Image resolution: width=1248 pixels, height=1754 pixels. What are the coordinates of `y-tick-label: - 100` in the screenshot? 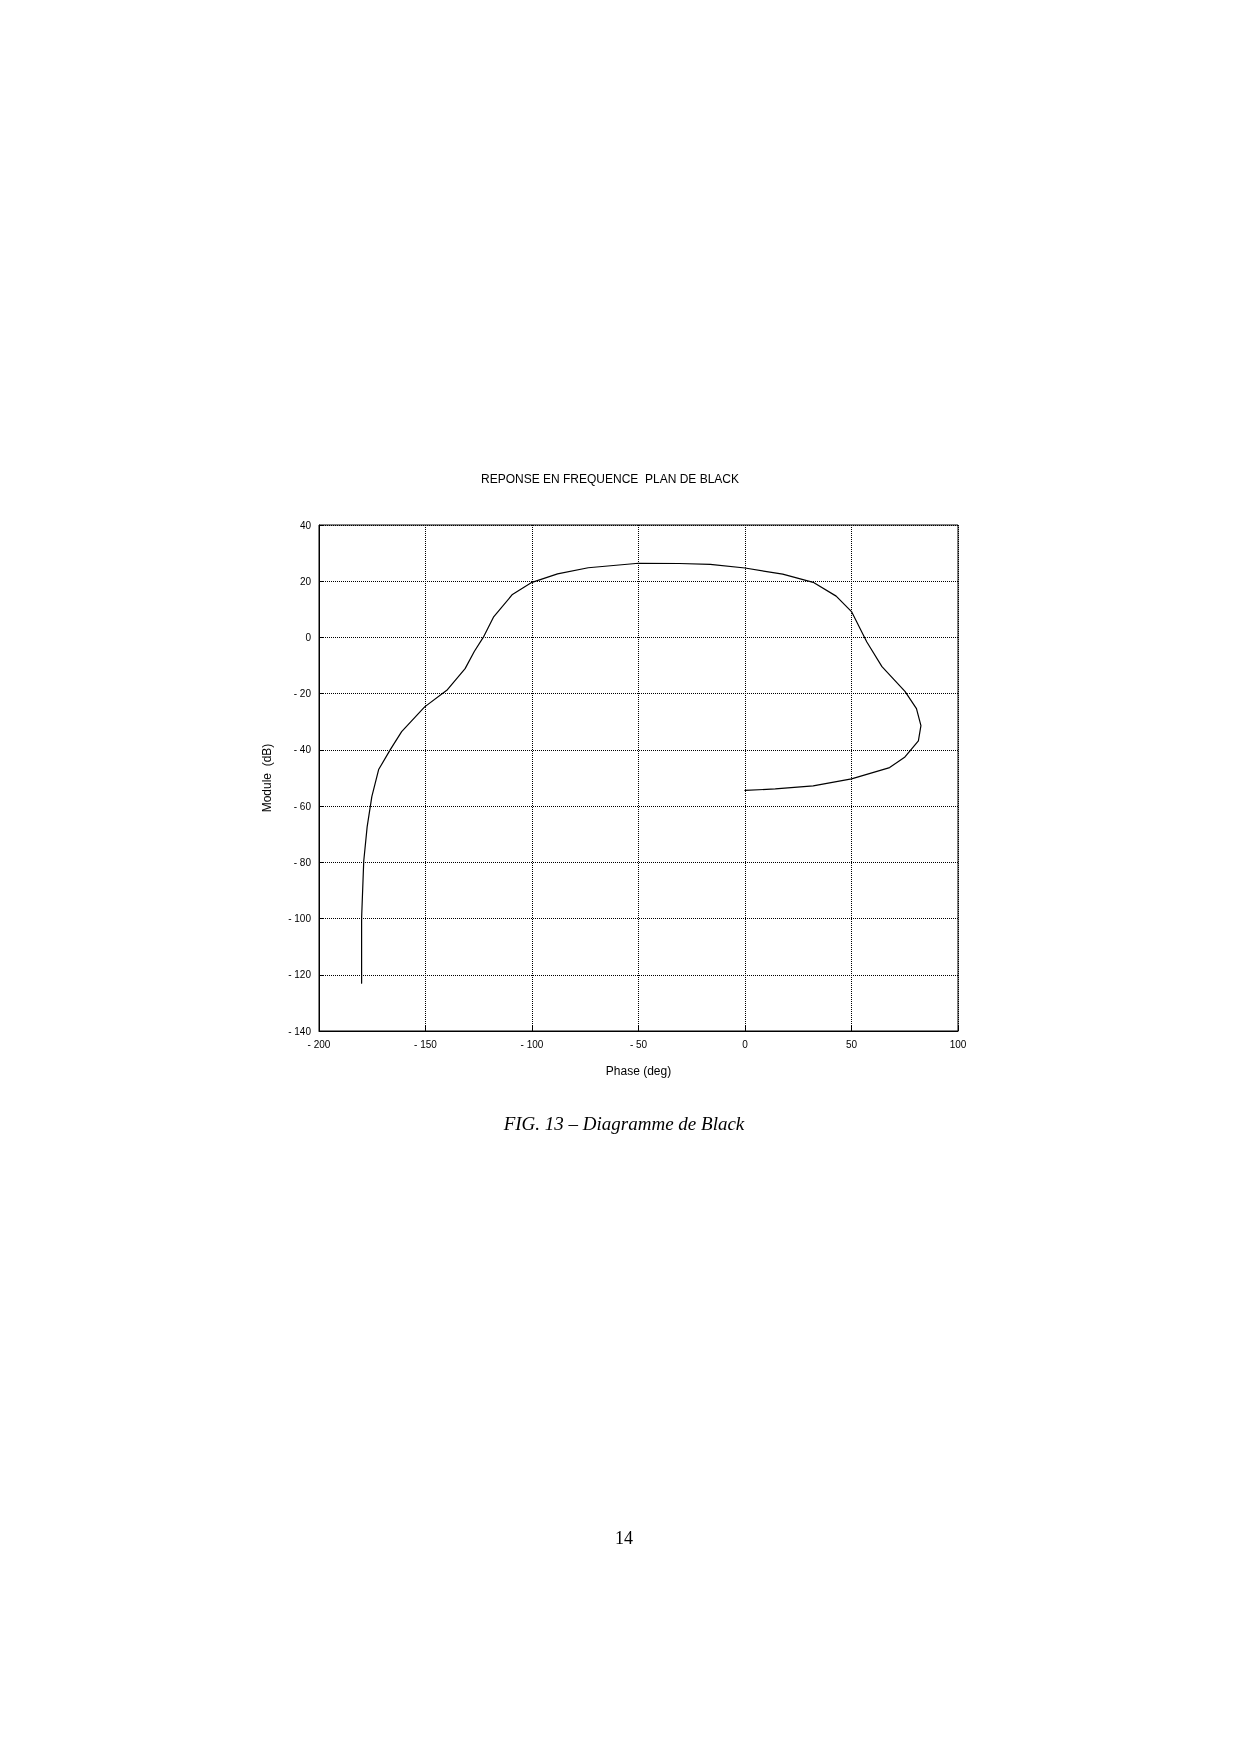 It's located at (300, 919).